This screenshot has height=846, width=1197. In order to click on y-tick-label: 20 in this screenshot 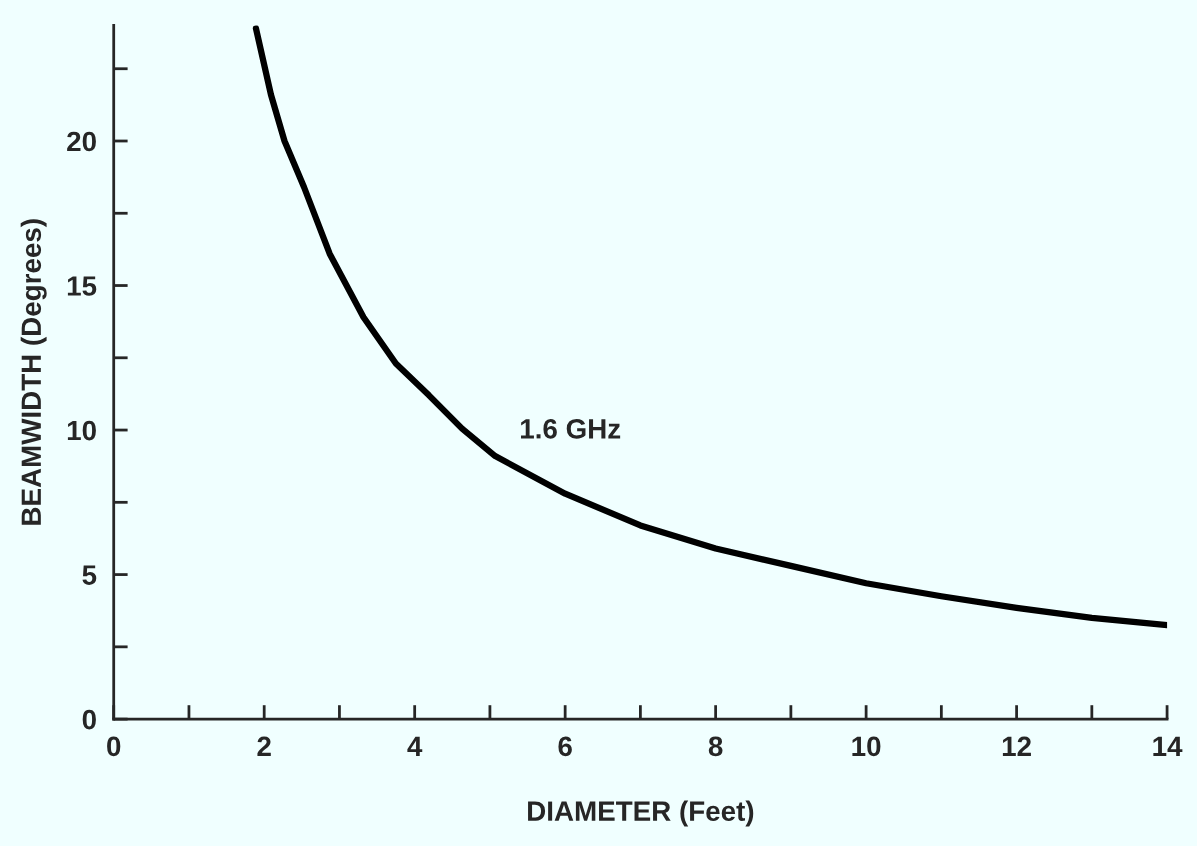, I will do `click(81, 141)`.